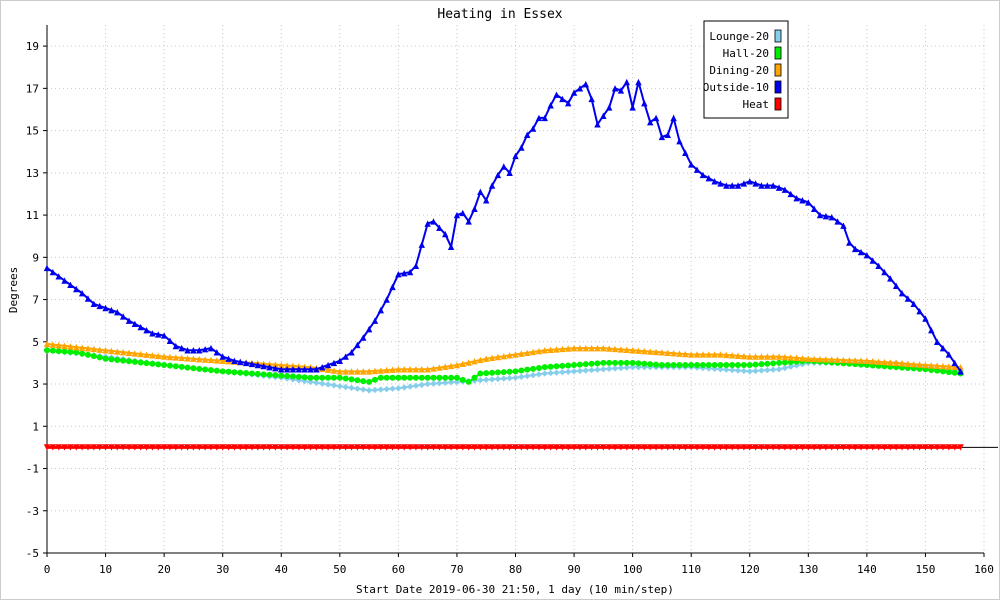  Describe the element at coordinates (13, 290) in the screenshot. I see `y-axis-label: Degrees` at that location.